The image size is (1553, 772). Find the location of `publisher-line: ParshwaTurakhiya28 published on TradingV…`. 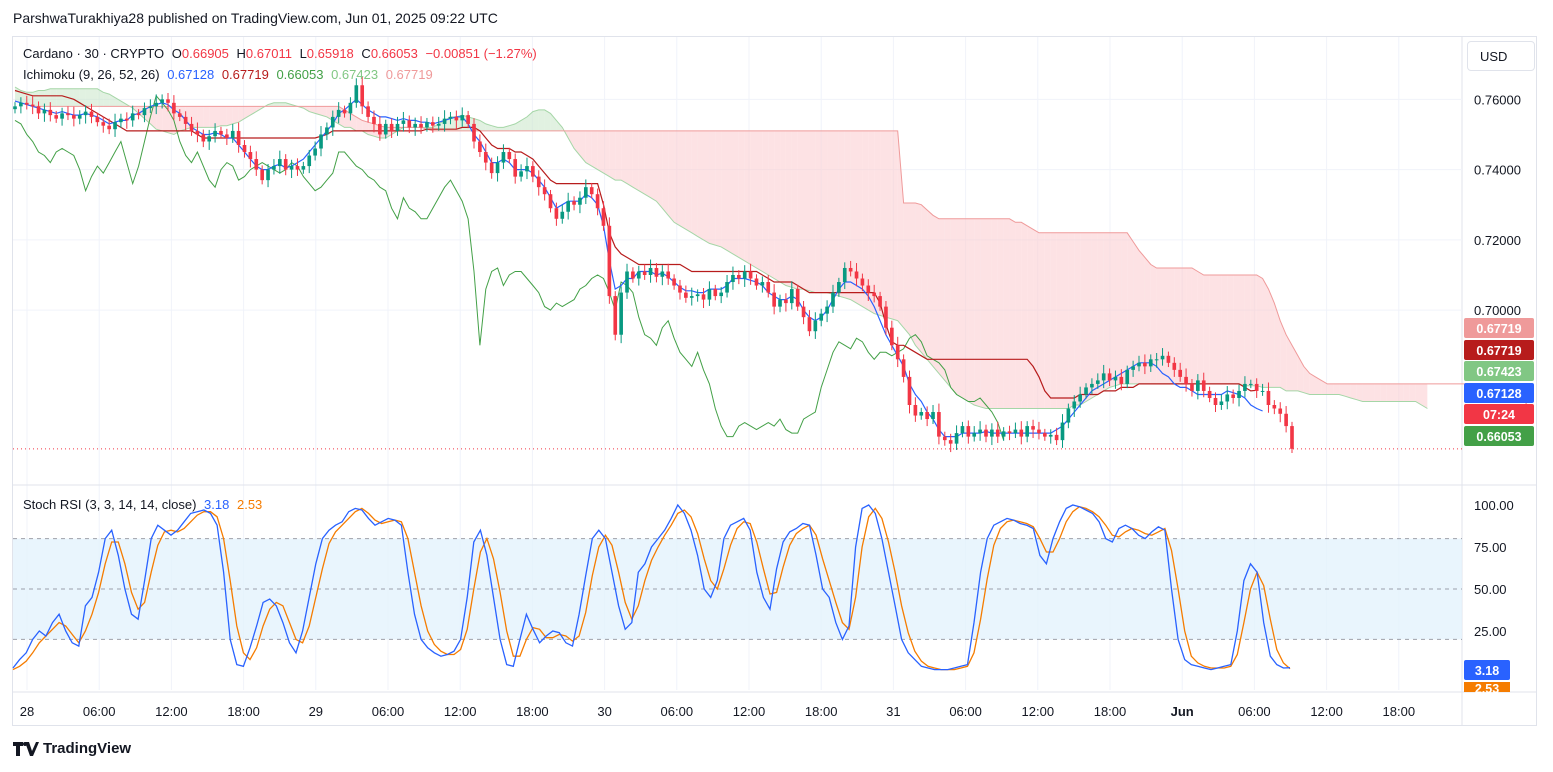

publisher-line: ParshwaTurakhiya28 published on TradingV… is located at coordinates (255, 18).